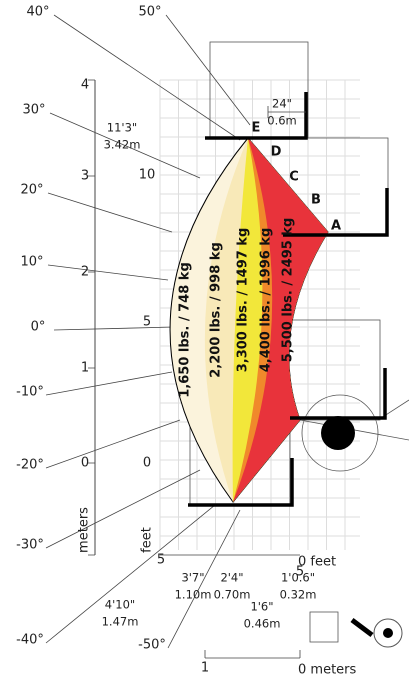 The height and width of the screenshot is (677, 409). What do you see at coordinates (147, 175) in the screenshot?
I see `feet-tick: 10` at bounding box center [147, 175].